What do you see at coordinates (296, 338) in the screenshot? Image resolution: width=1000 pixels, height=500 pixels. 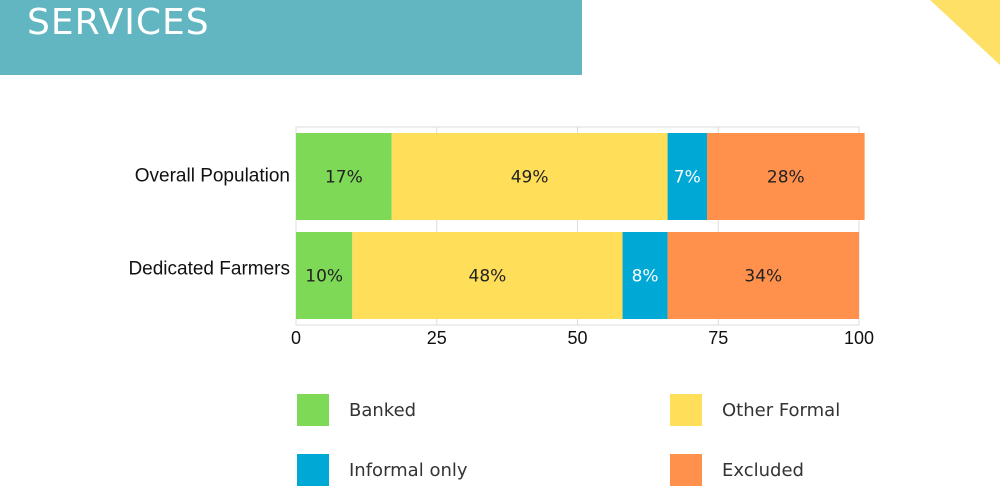 I see `x-tick-label-0: 0` at bounding box center [296, 338].